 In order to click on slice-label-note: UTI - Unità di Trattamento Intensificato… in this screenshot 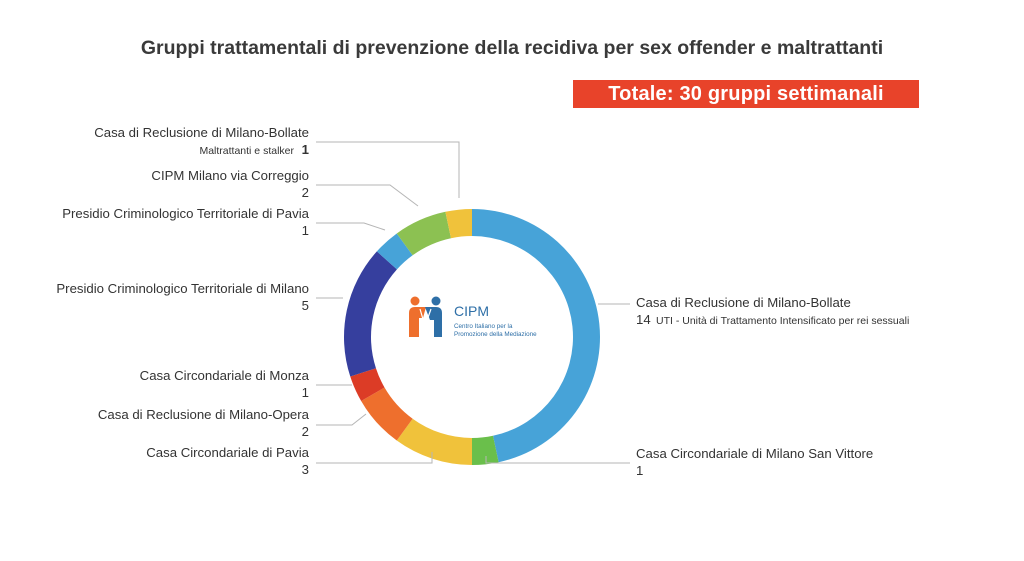, I will do `click(782, 321)`.